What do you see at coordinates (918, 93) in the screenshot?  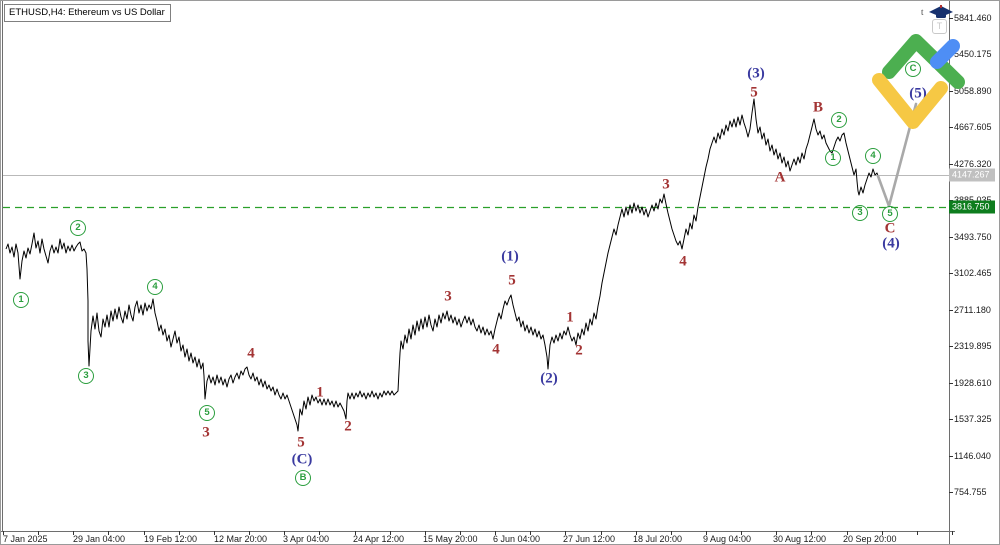 I see `wave-label-blue-(5)-5: (5)` at bounding box center [918, 93].